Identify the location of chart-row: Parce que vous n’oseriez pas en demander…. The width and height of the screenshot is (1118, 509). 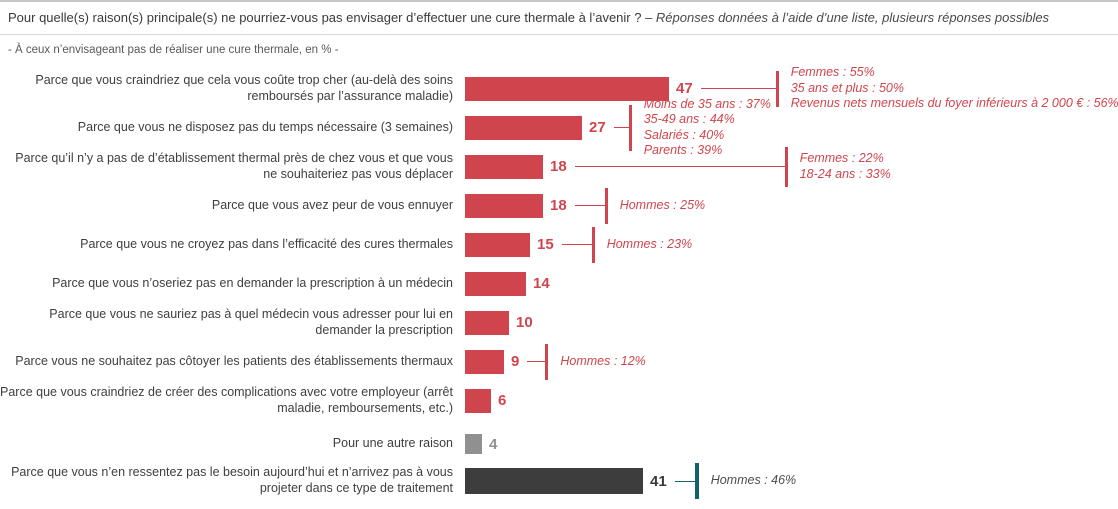
(559, 283).